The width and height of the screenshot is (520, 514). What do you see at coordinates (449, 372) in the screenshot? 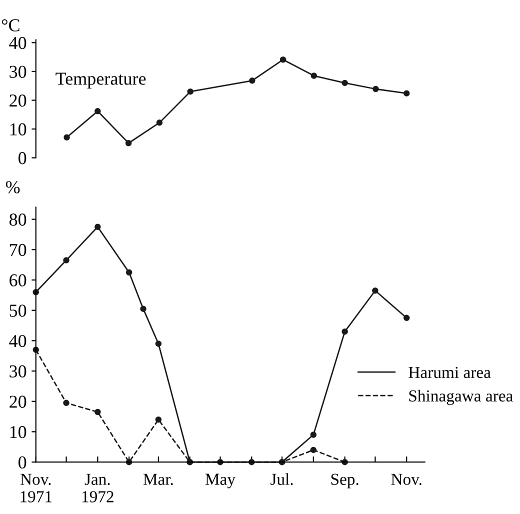
I see `legend-label: Harumi area` at bounding box center [449, 372].